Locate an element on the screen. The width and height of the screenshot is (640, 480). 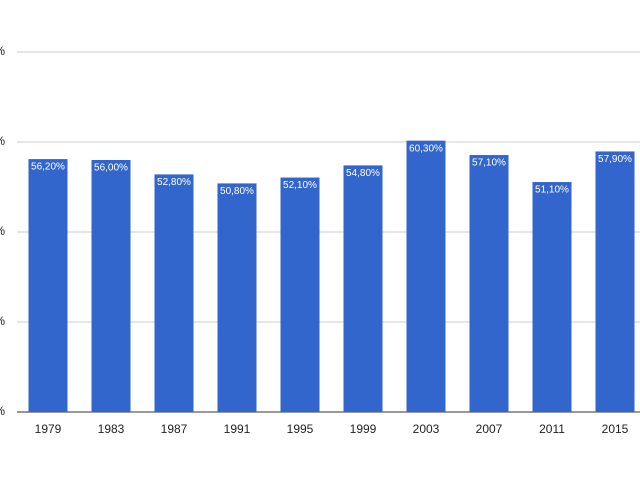
data-label: 57,90% is located at coordinates (615, 159).